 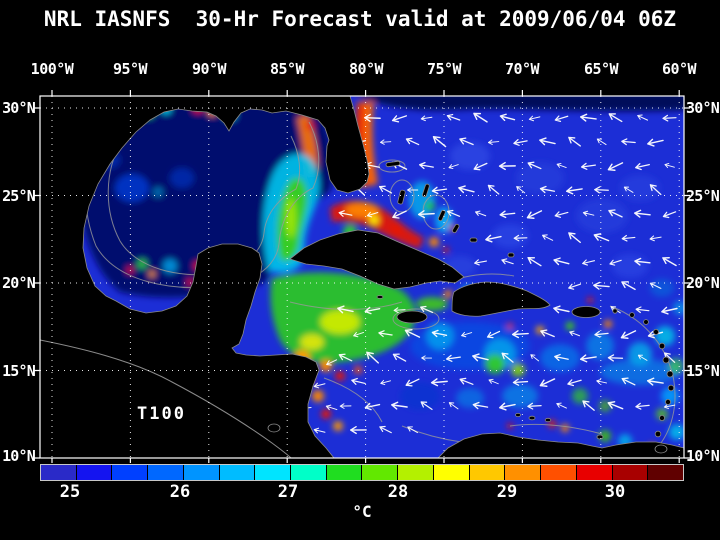 I want to click on colorbar-tick-29: 29, so click(x=507, y=492).